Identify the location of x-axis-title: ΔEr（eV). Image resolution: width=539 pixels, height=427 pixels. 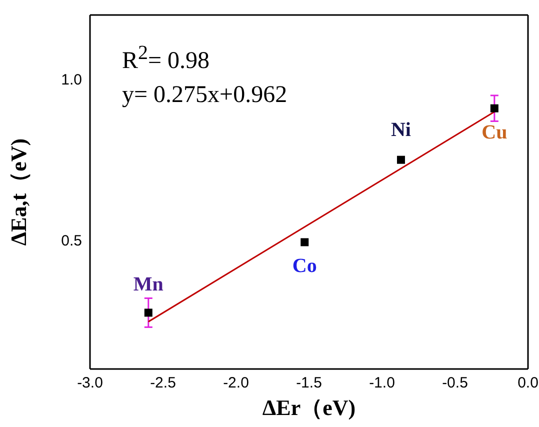
(309, 407).